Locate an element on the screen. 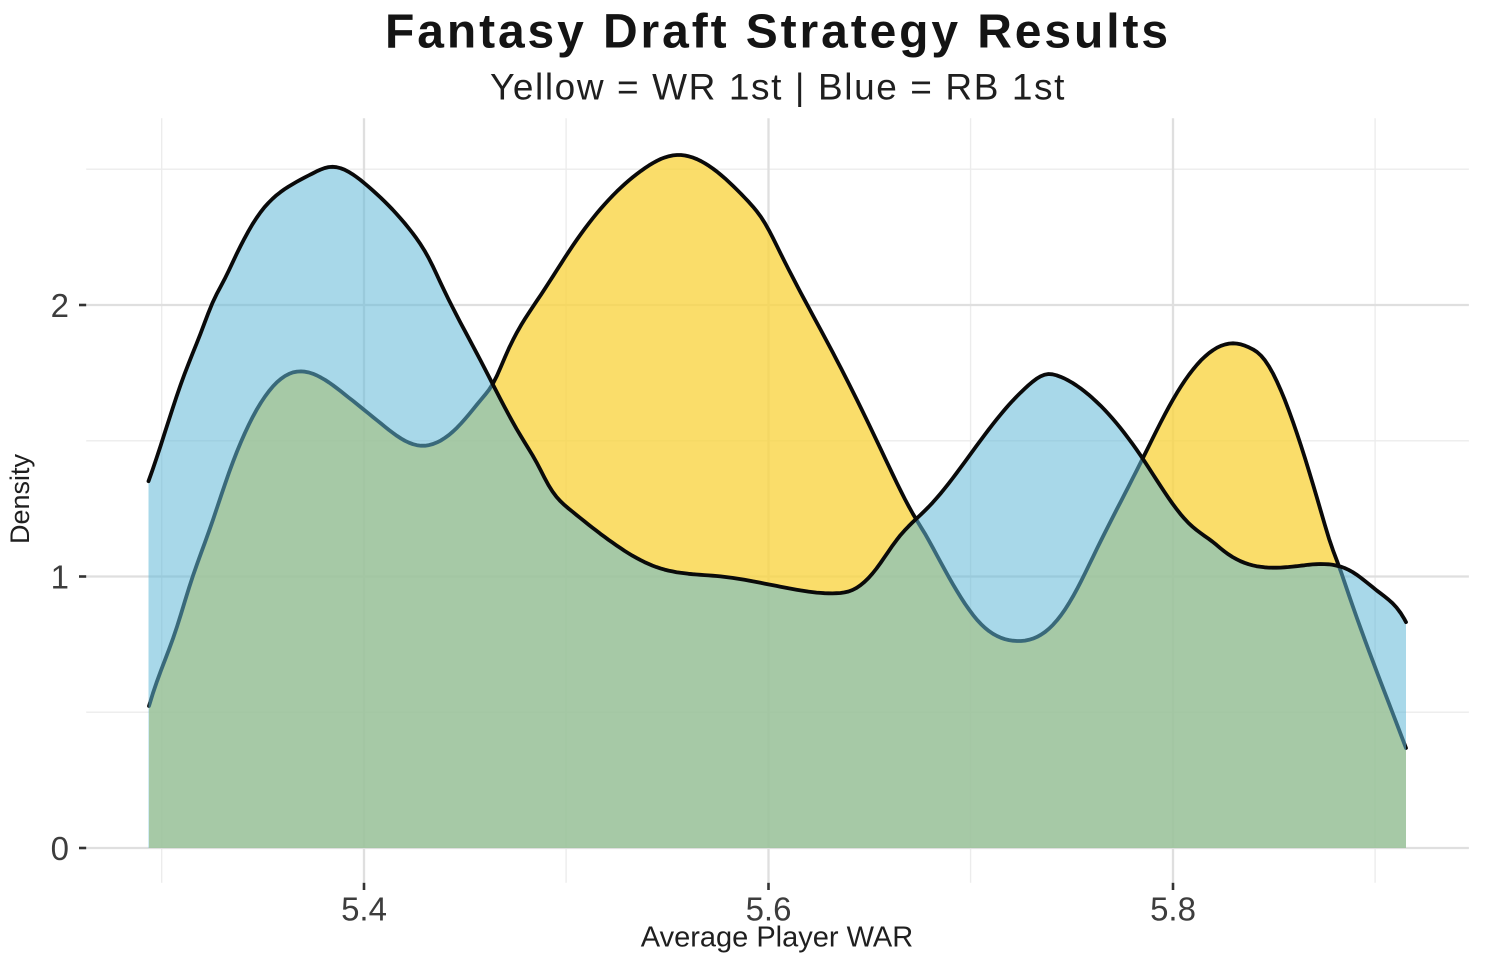 This screenshot has height=974, width=1485. svg-text: Fantasy Draft Strategy Results is located at coordinates (778, 32).